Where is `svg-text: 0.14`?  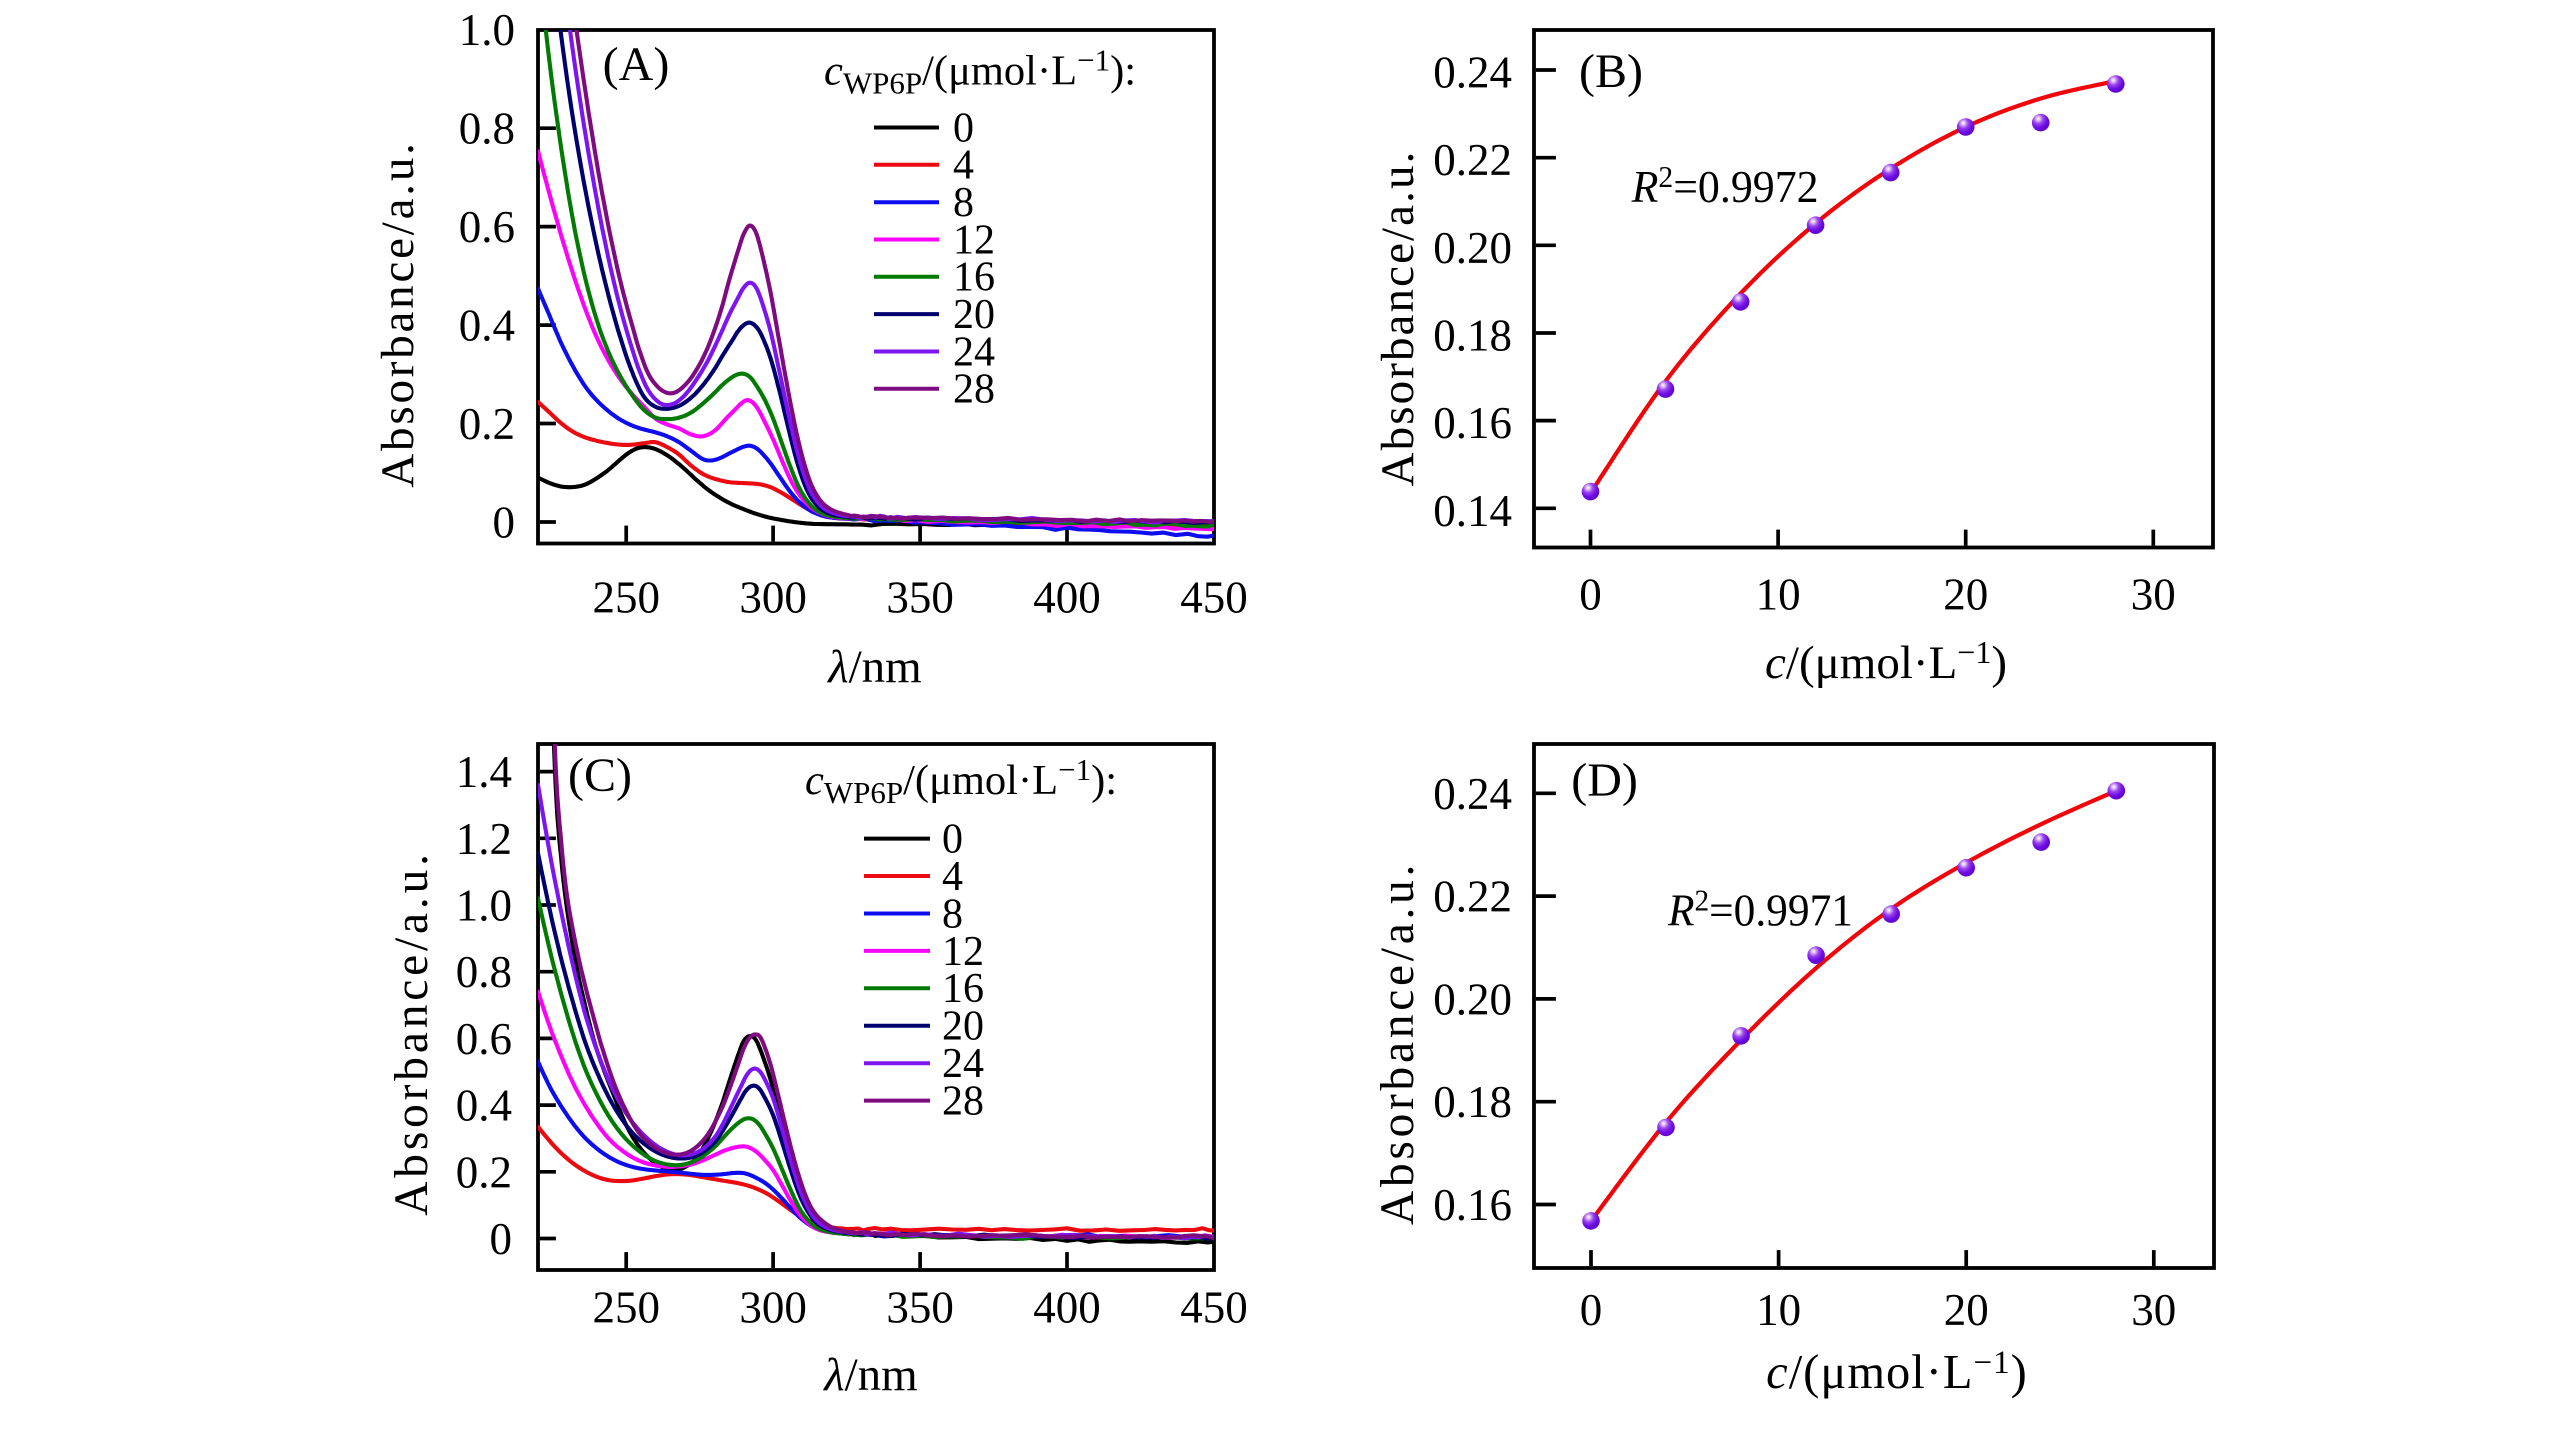 svg-text: 0.14 is located at coordinates (1472, 511).